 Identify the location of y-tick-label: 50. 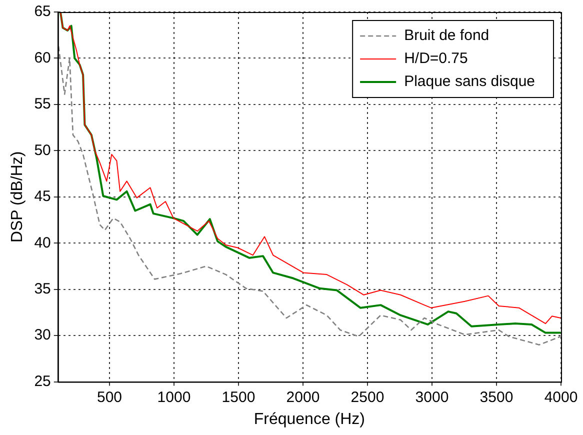
(42, 150).